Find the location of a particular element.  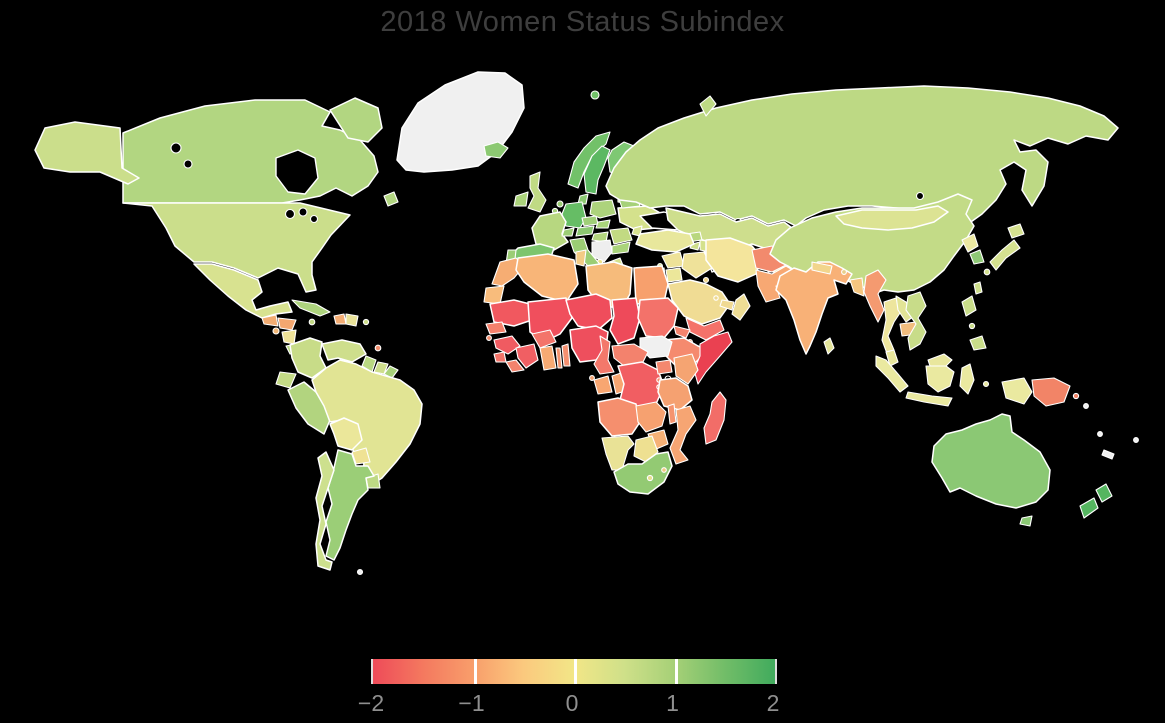

region-guinea-bissau is located at coordinates (489, 338).